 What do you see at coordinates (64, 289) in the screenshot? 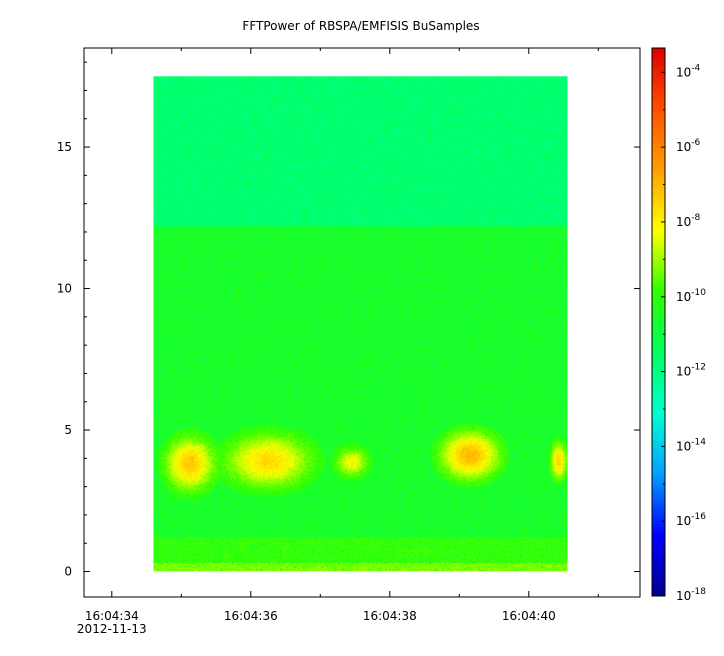
I see `y-tick-label: 10` at bounding box center [64, 289].